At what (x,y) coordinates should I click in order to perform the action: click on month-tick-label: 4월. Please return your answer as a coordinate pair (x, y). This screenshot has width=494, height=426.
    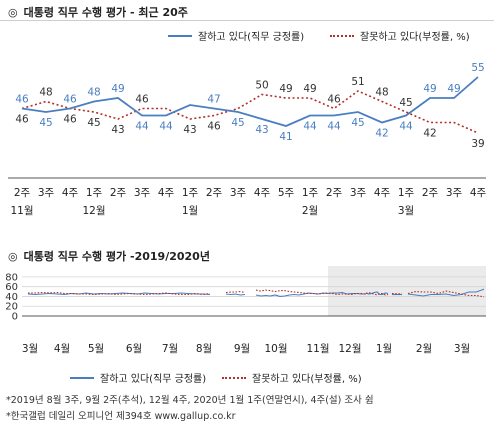
    Looking at the image, I should click on (62, 349).